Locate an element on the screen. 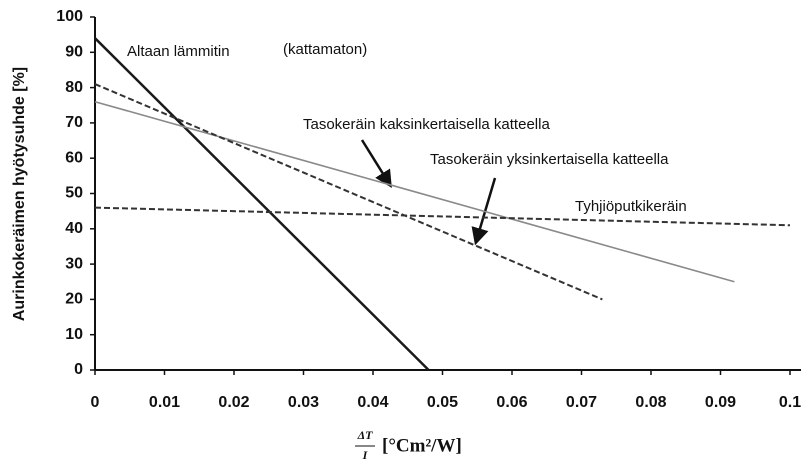  y-tick-label: 0 is located at coordinates (78, 369).